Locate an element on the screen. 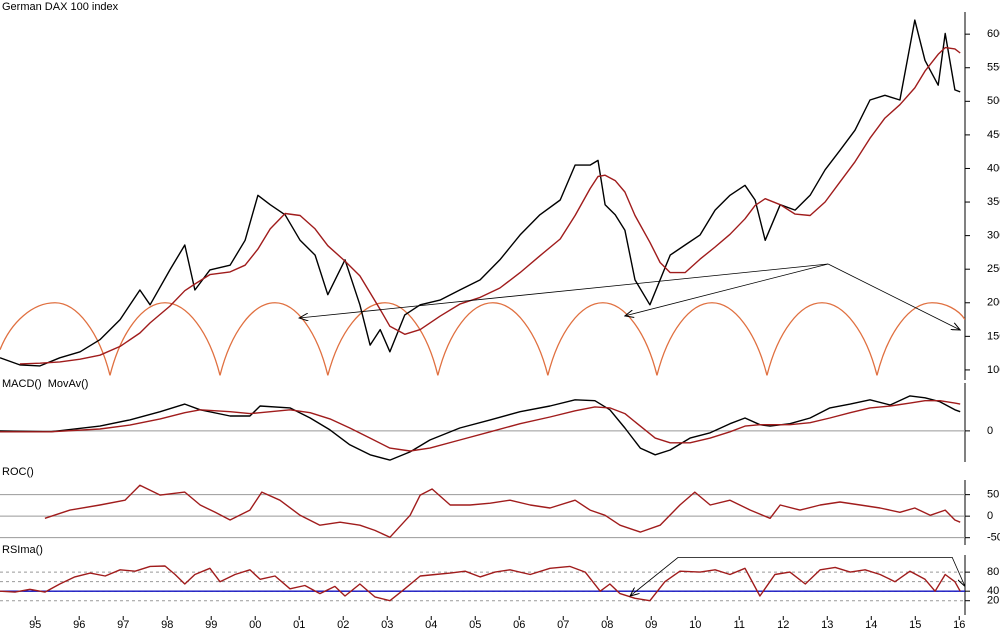 The width and height of the screenshot is (1000, 633). x-tick-label: 95 is located at coordinates (35, 625).